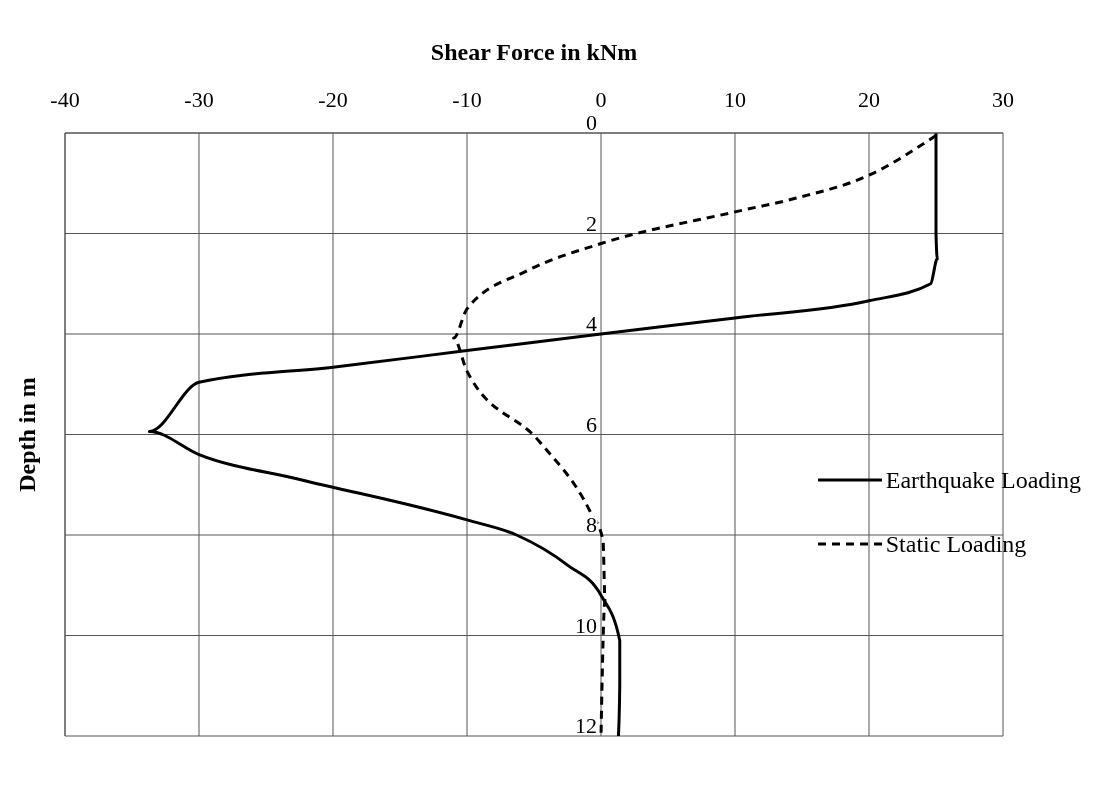 This screenshot has width=1109, height=808. What do you see at coordinates (1003, 99) in the screenshot?
I see `x-tick-label: 30` at bounding box center [1003, 99].